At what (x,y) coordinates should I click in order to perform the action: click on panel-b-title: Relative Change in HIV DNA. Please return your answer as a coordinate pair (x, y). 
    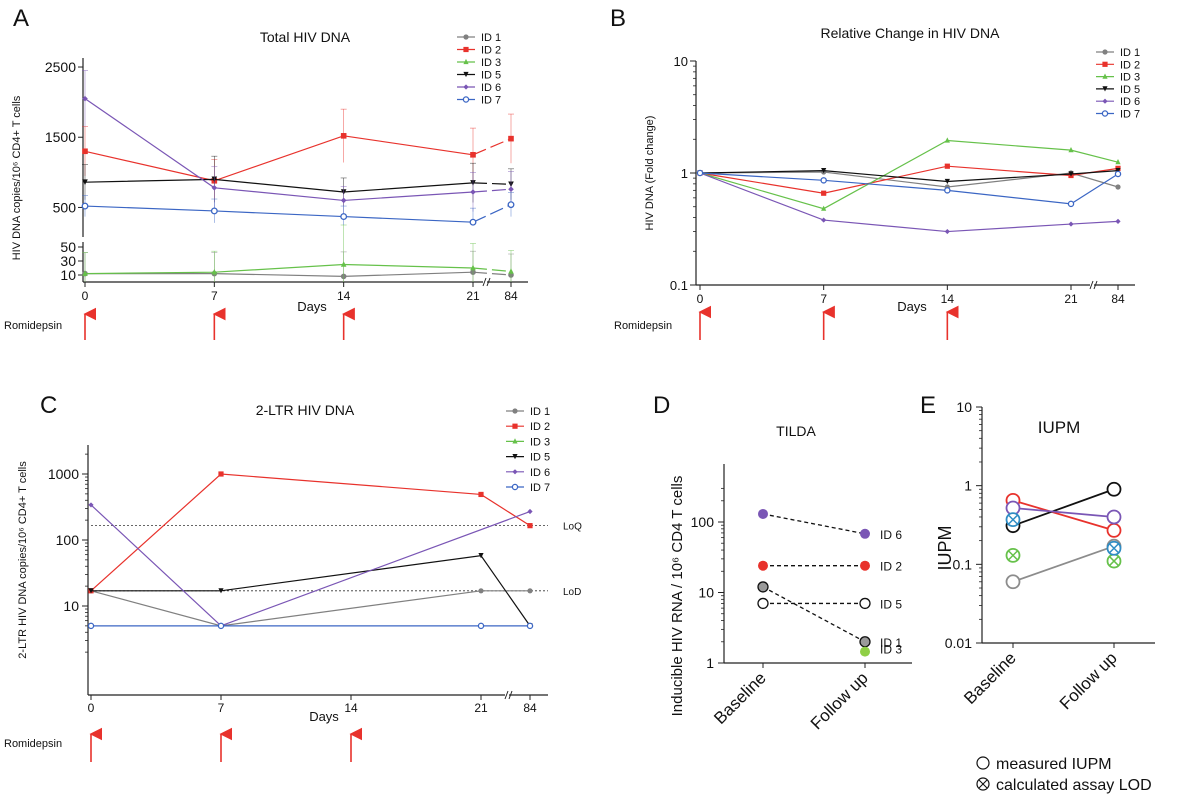
    Looking at the image, I should click on (911, 33).